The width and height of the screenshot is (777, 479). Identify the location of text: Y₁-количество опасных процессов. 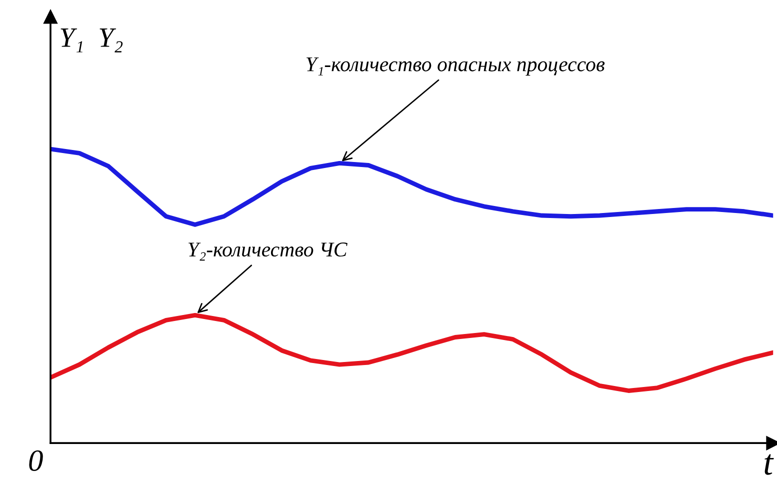
(455, 66).